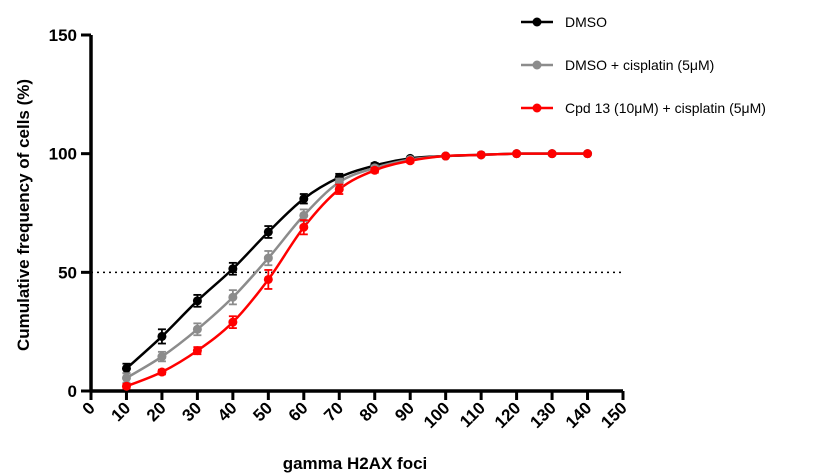 Image resolution: width=824 pixels, height=475 pixels. What do you see at coordinates (89, 408) in the screenshot?
I see `x-tick-label: 0` at bounding box center [89, 408].